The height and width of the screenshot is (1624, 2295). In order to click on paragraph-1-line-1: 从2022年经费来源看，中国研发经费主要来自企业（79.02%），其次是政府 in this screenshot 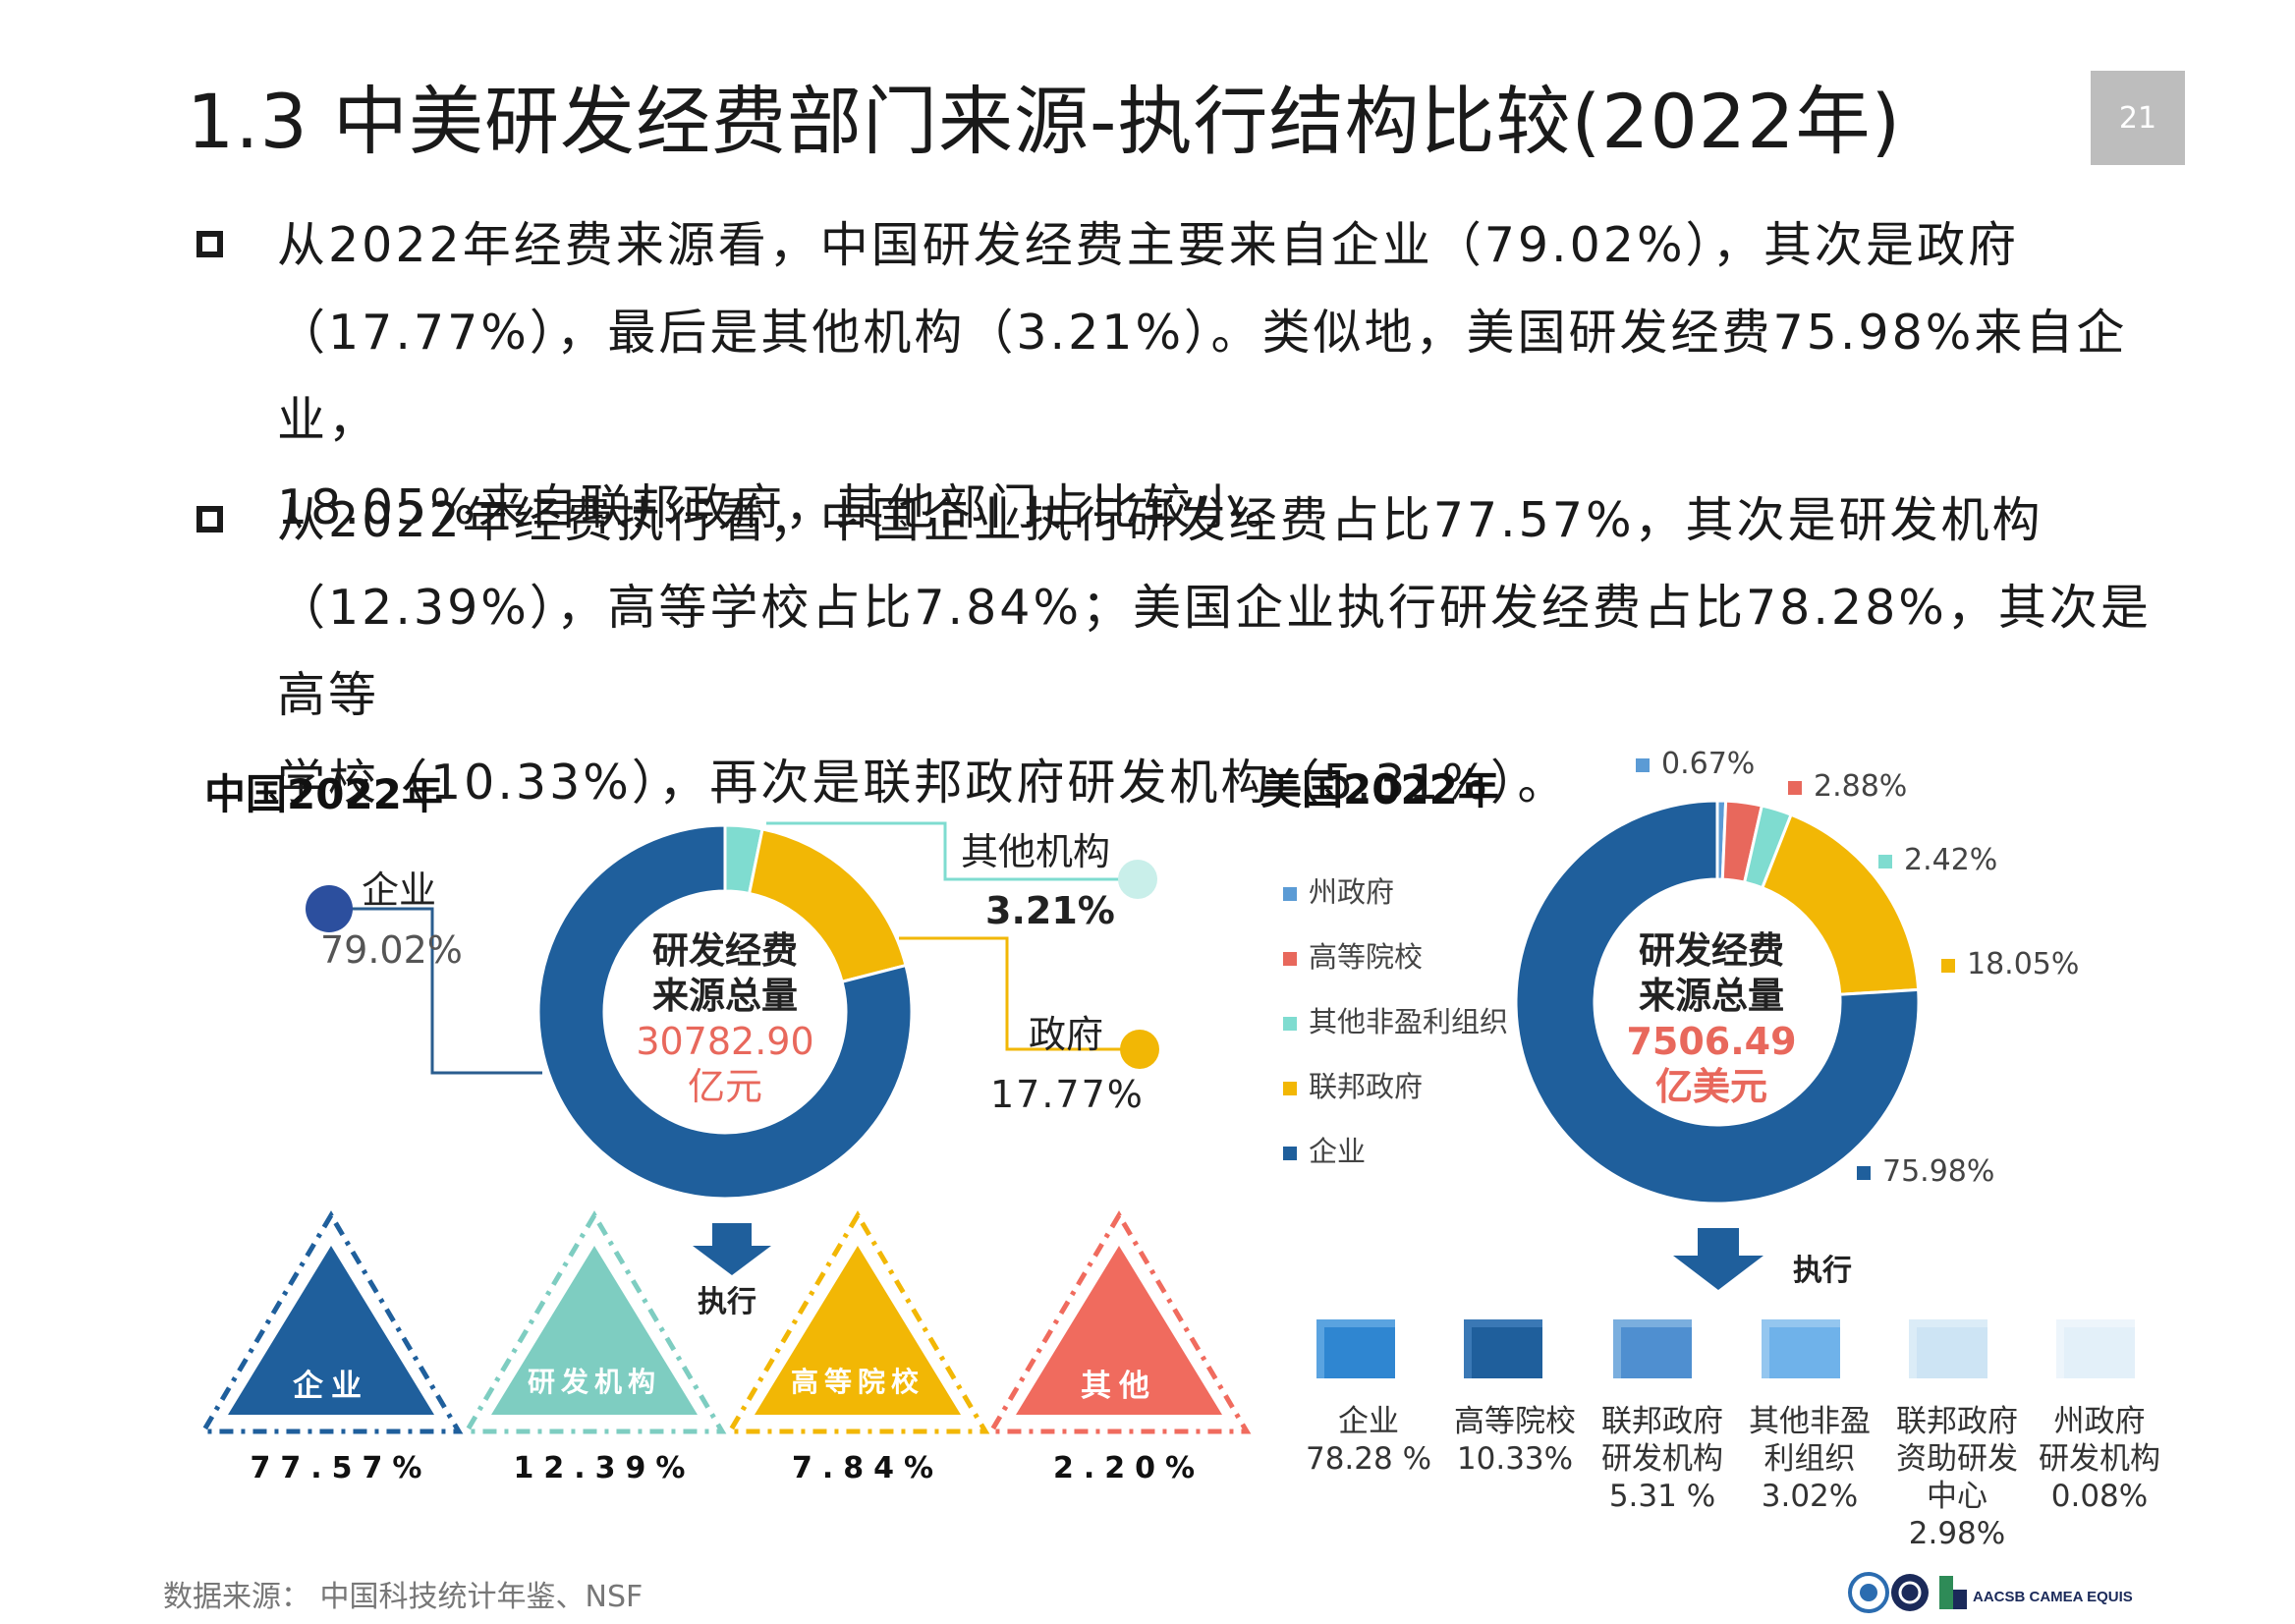, I will do `click(1148, 245)`.